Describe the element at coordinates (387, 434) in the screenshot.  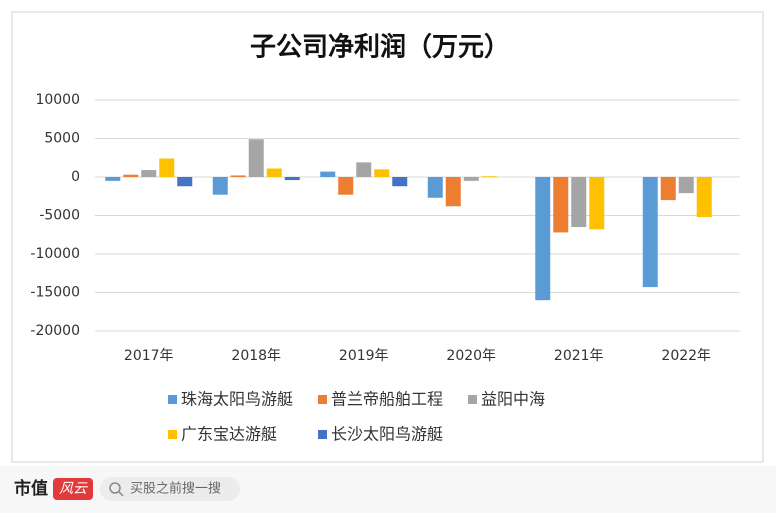
I see `legend-label: 长沙太阳鸟游艇` at that location.